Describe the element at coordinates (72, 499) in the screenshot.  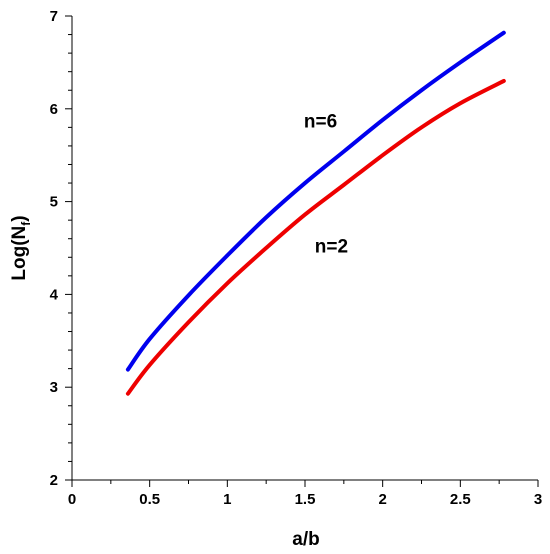
I see `x-tick-label: 0` at that location.